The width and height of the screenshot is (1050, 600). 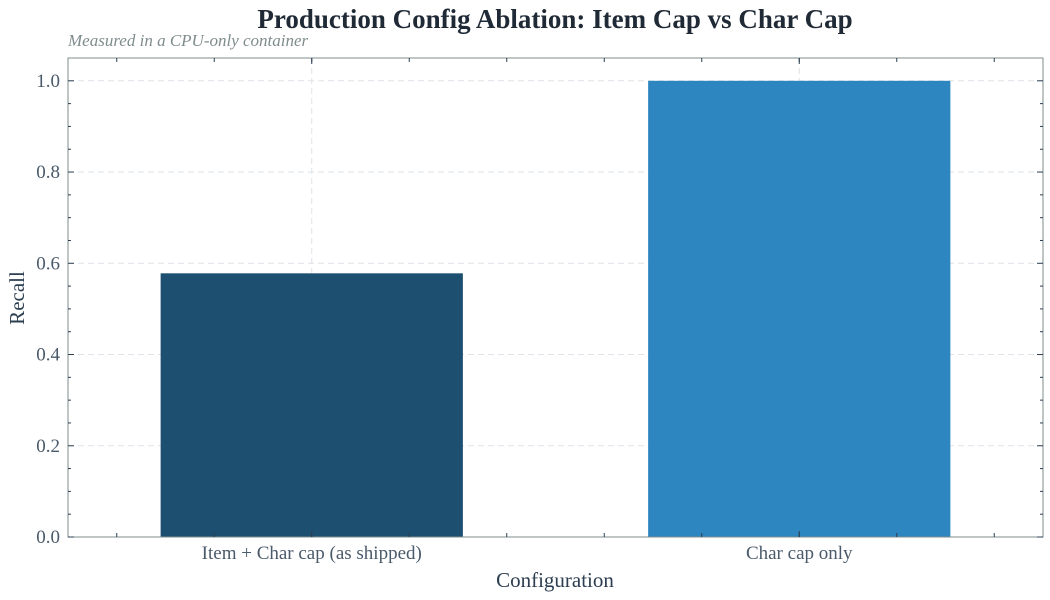 I want to click on bar, so click(x=311, y=405).